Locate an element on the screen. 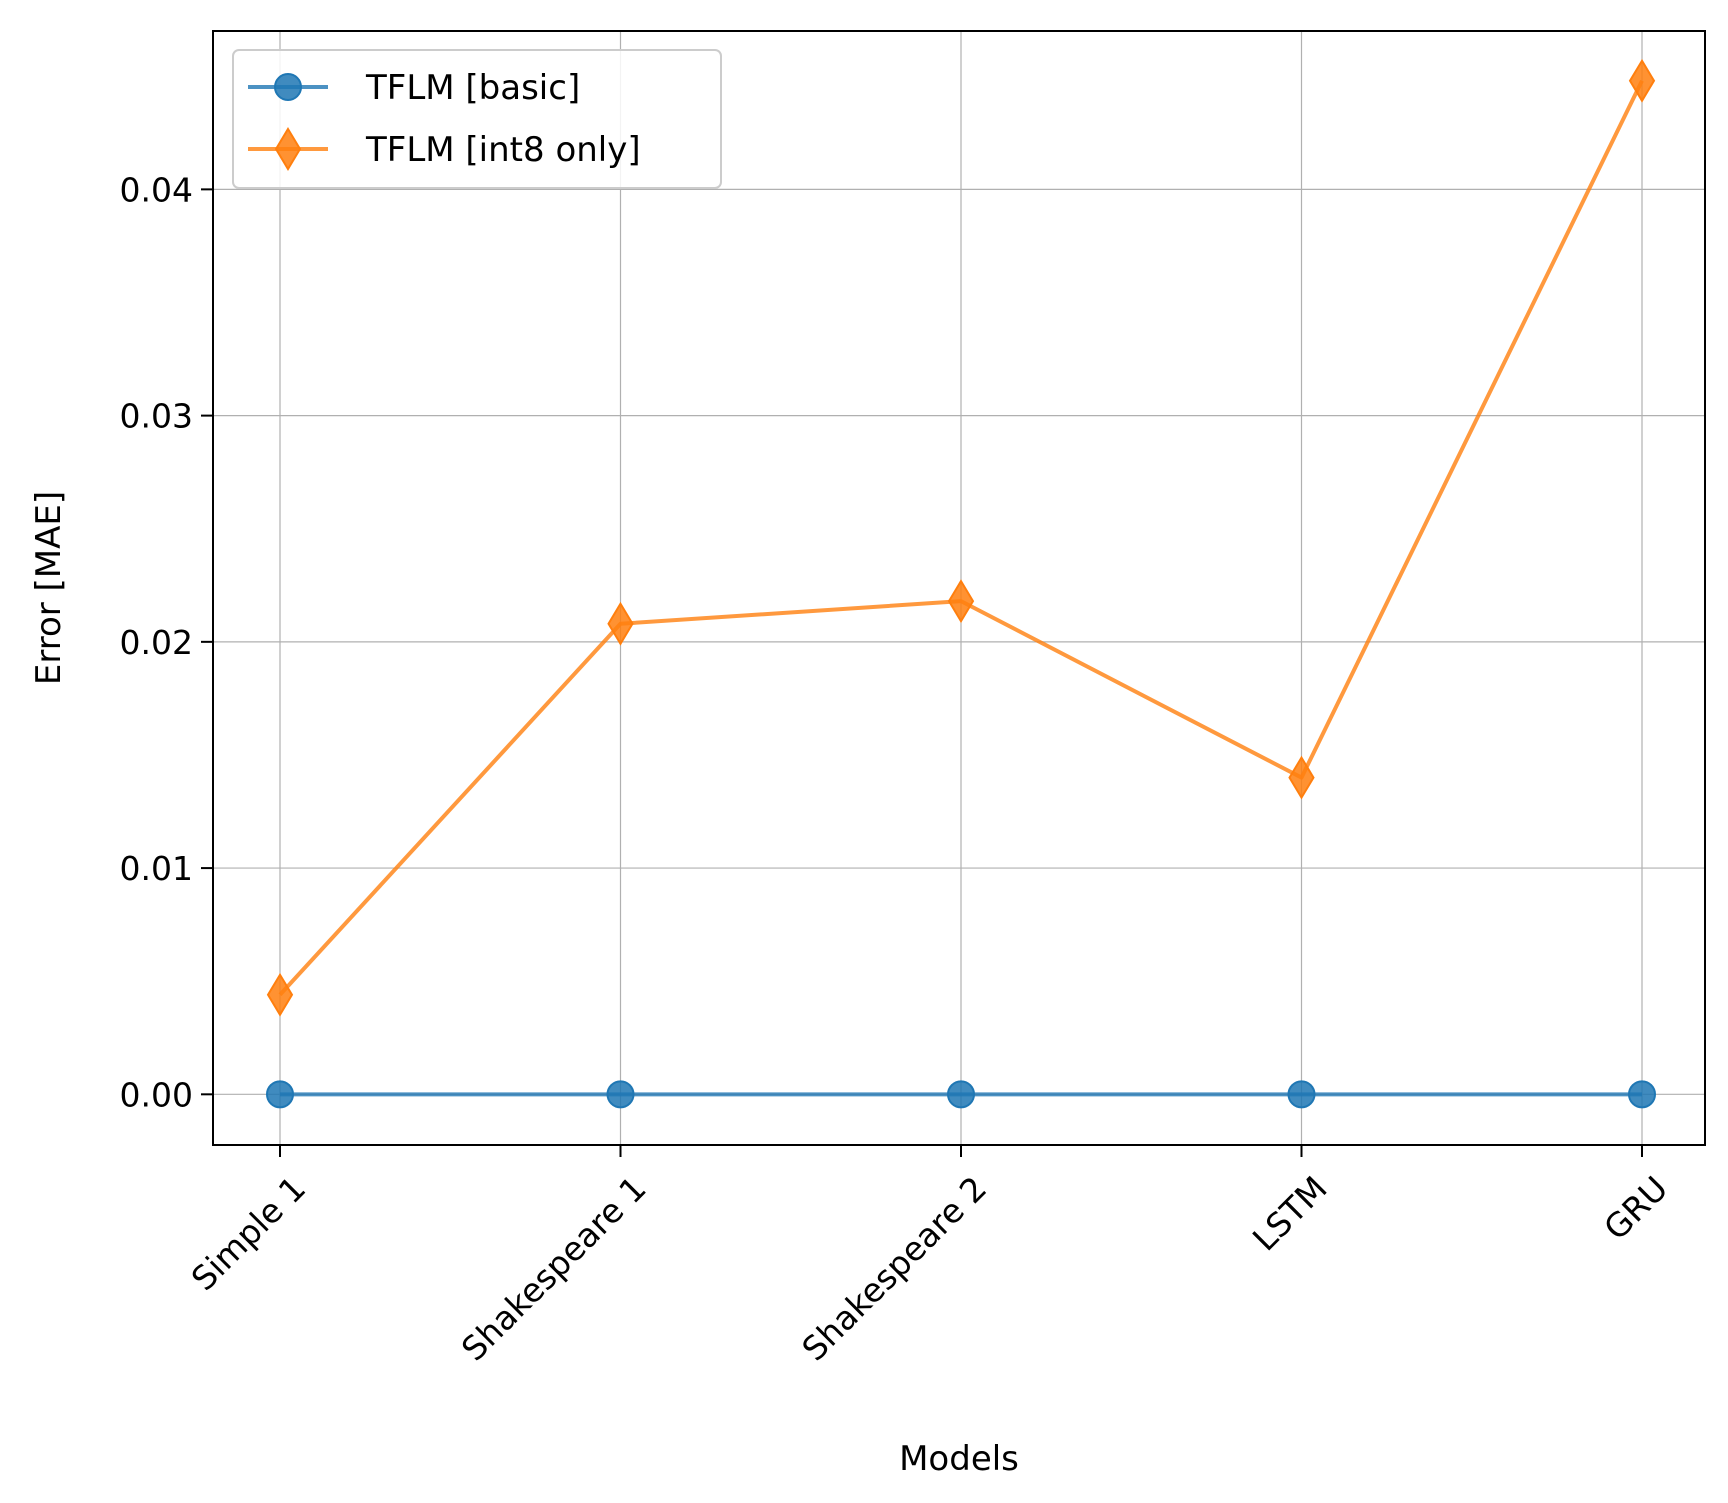  x-tick-label: GRU is located at coordinates (1635, 1208).